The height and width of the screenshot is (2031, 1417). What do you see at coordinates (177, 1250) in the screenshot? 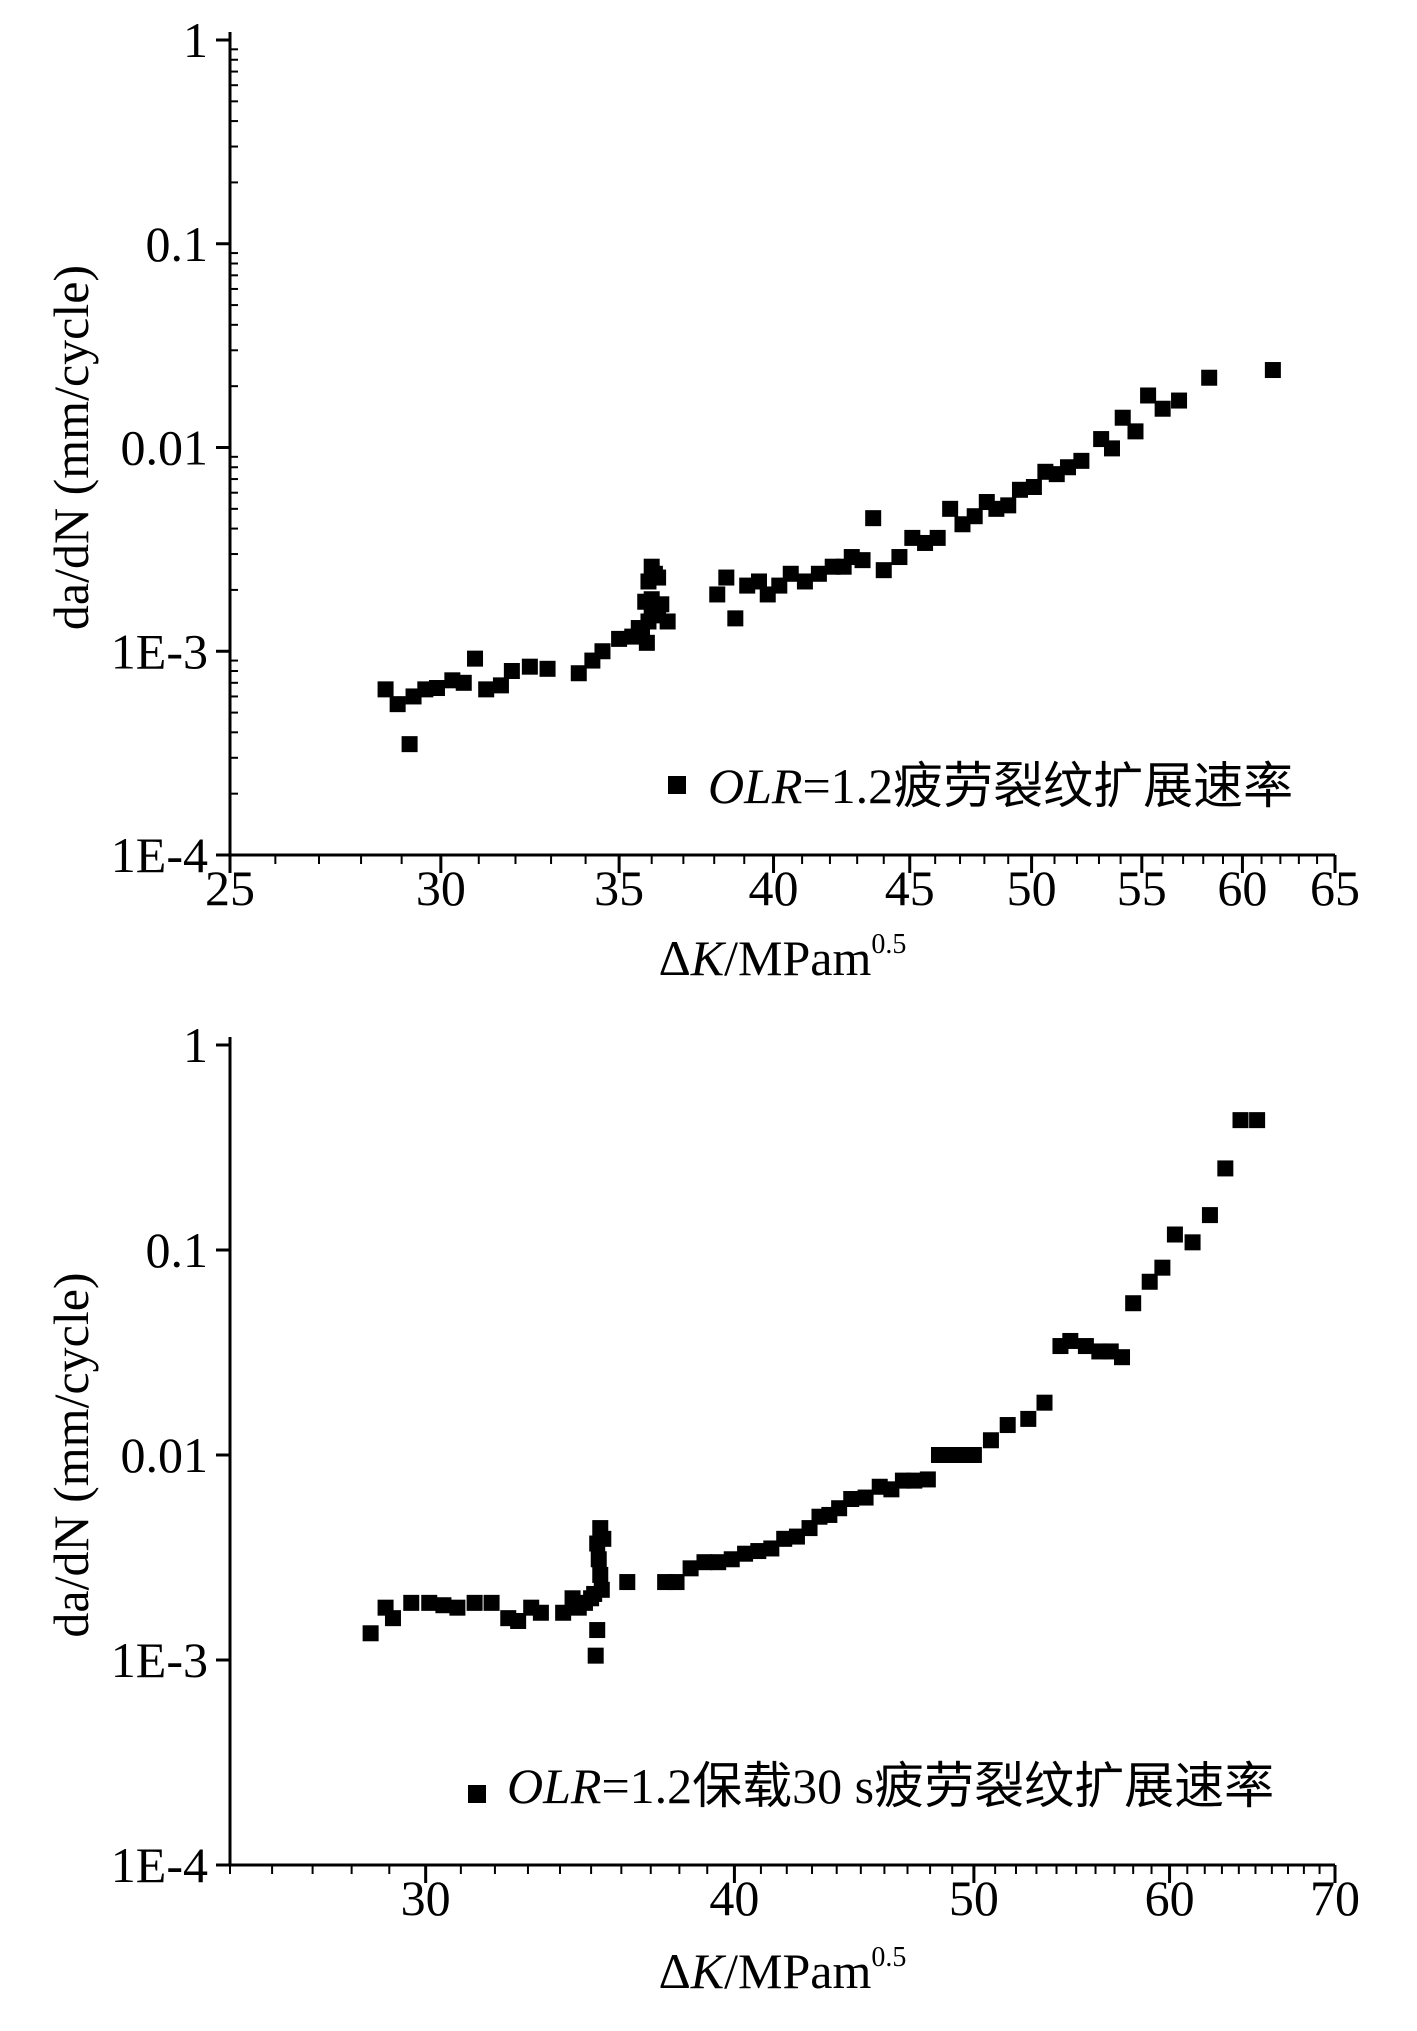
I see `y-tick-label: 0.1` at bounding box center [177, 1250].